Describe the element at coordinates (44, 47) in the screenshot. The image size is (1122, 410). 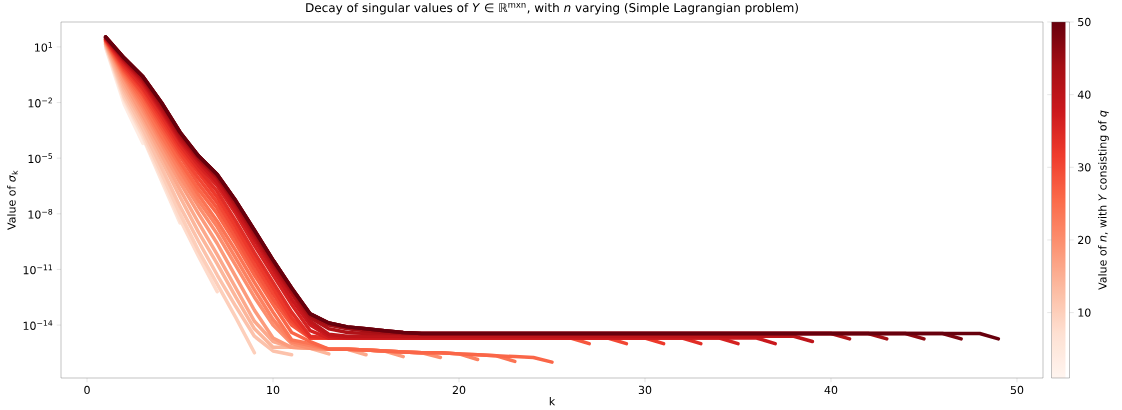
I see `y-tick-label: 10$^{1}$` at that location.